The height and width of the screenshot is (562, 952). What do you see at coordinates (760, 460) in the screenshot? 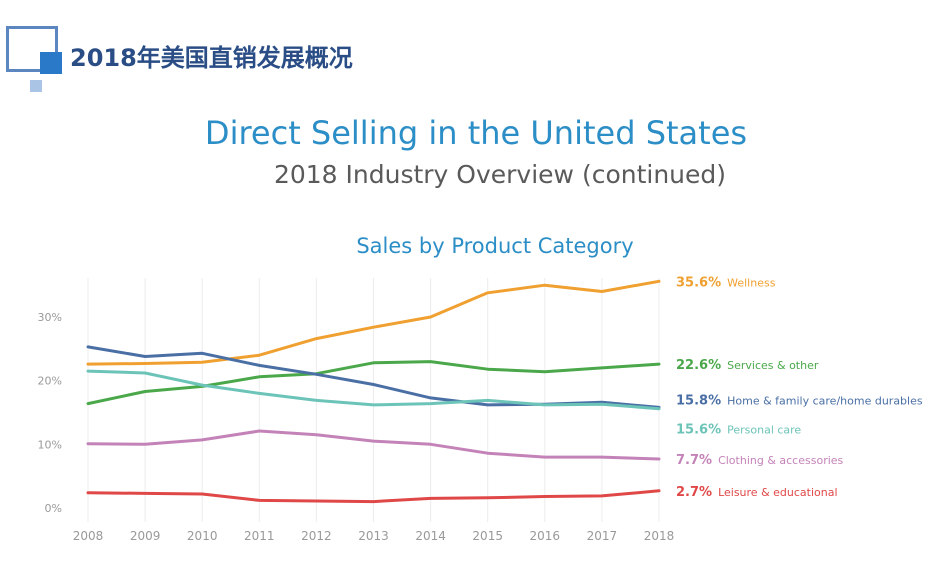
I see `series-end-label: 7.7% Clothing & accessories` at bounding box center [760, 460].